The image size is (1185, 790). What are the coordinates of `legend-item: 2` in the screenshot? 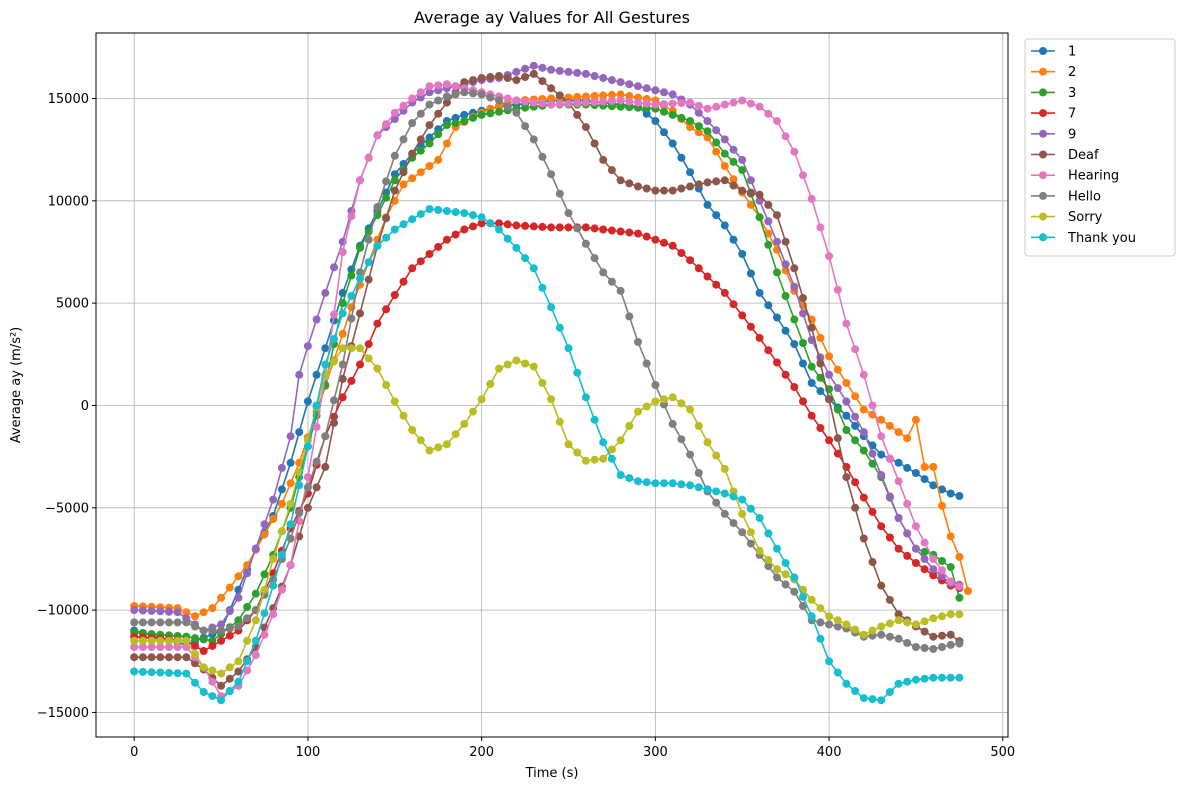 It's located at (1053, 72).